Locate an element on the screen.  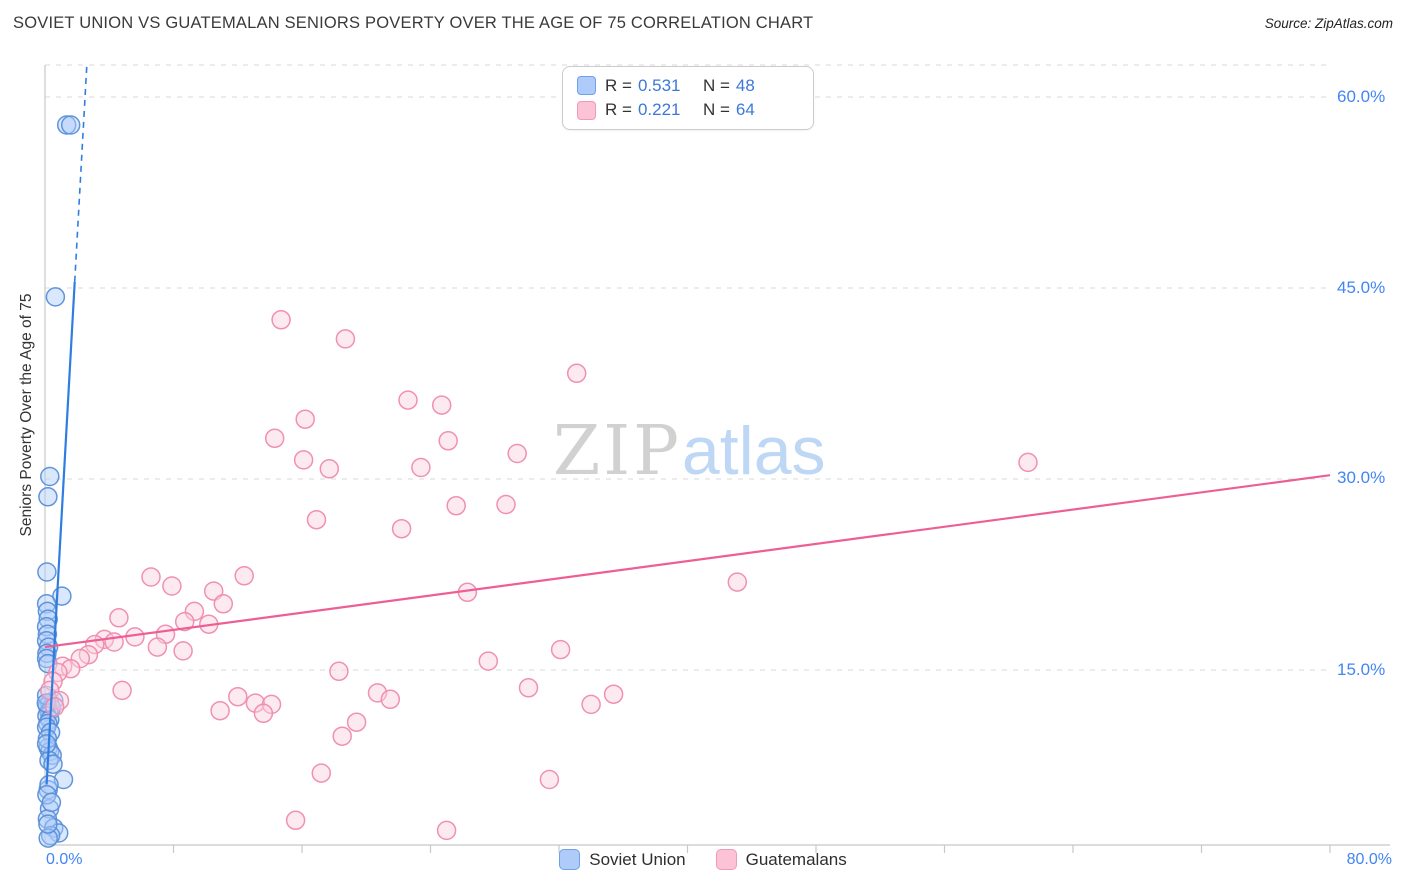
zipatlas-watermark: ZIPatlas is located at coordinates (689, 451).